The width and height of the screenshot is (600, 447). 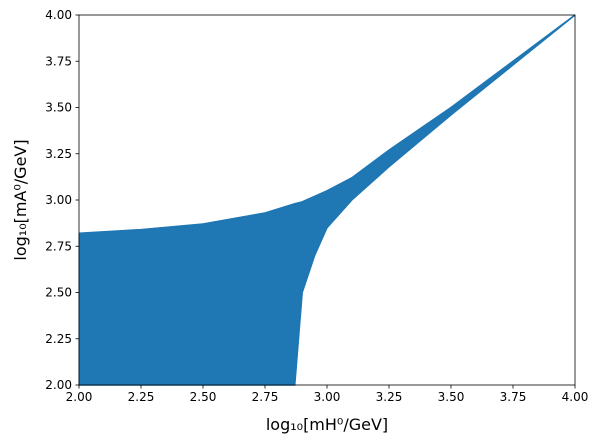 I want to click on x-tick-label: 2.25, so click(x=141, y=397).